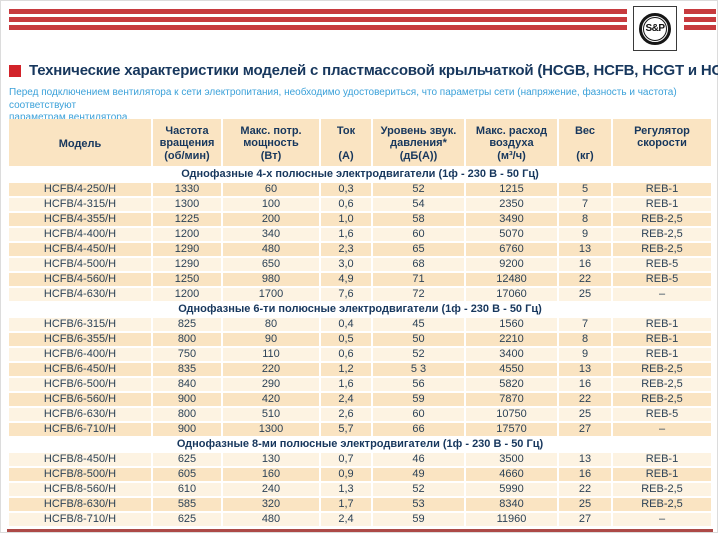  What do you see at coordinates (586, 265) in the screenshot?
I see `cell-weight: 16` at bounding box center [586, 265].